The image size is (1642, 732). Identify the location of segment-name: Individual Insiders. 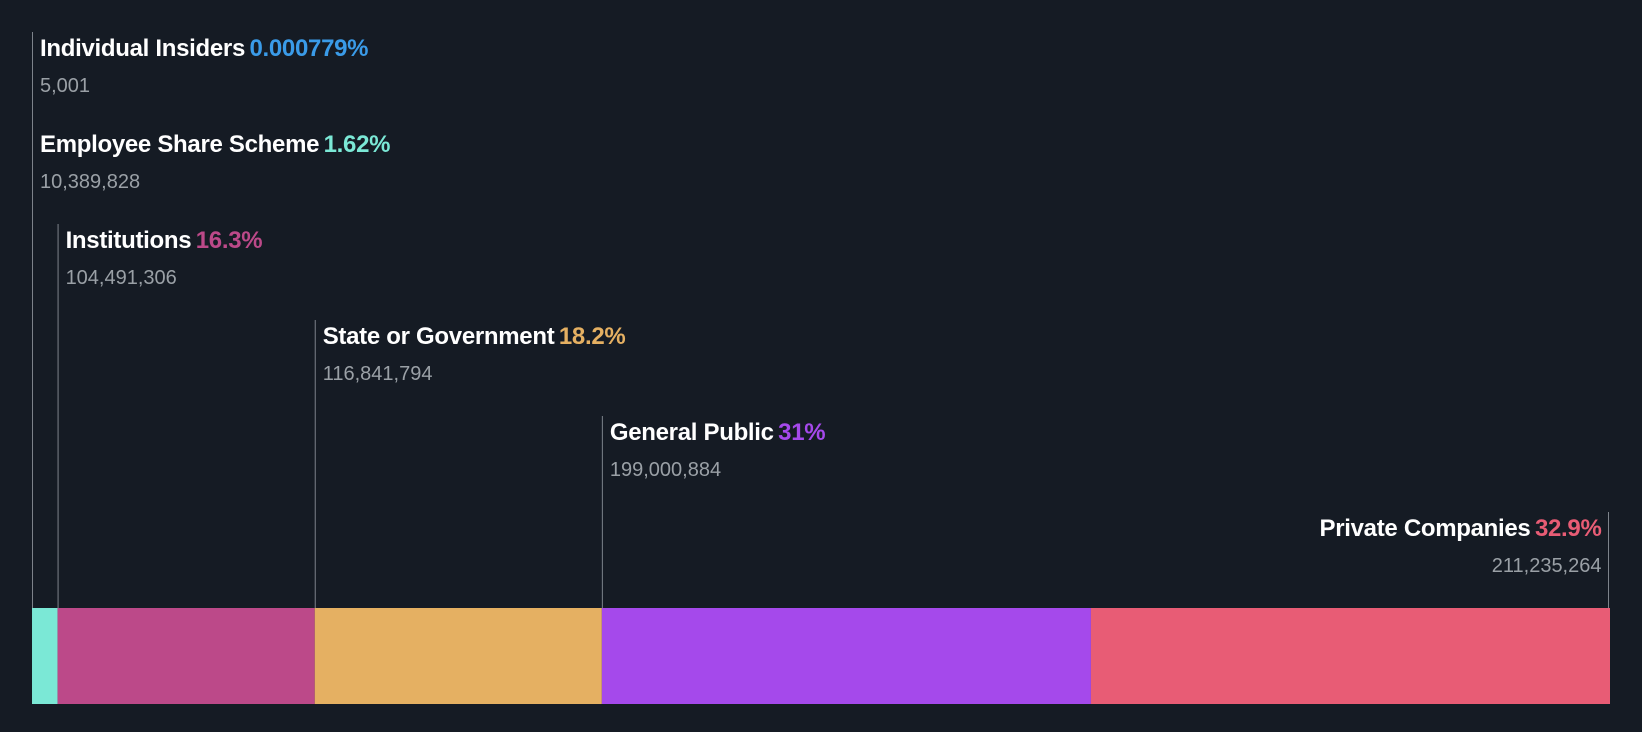
(143, 48).